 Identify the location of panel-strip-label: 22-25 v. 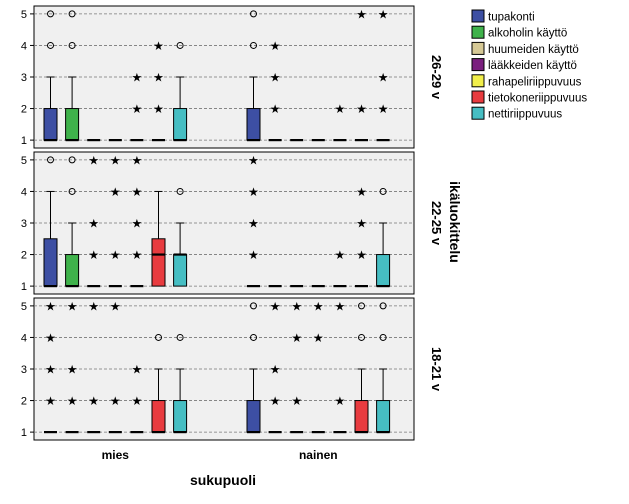
(436, 223).